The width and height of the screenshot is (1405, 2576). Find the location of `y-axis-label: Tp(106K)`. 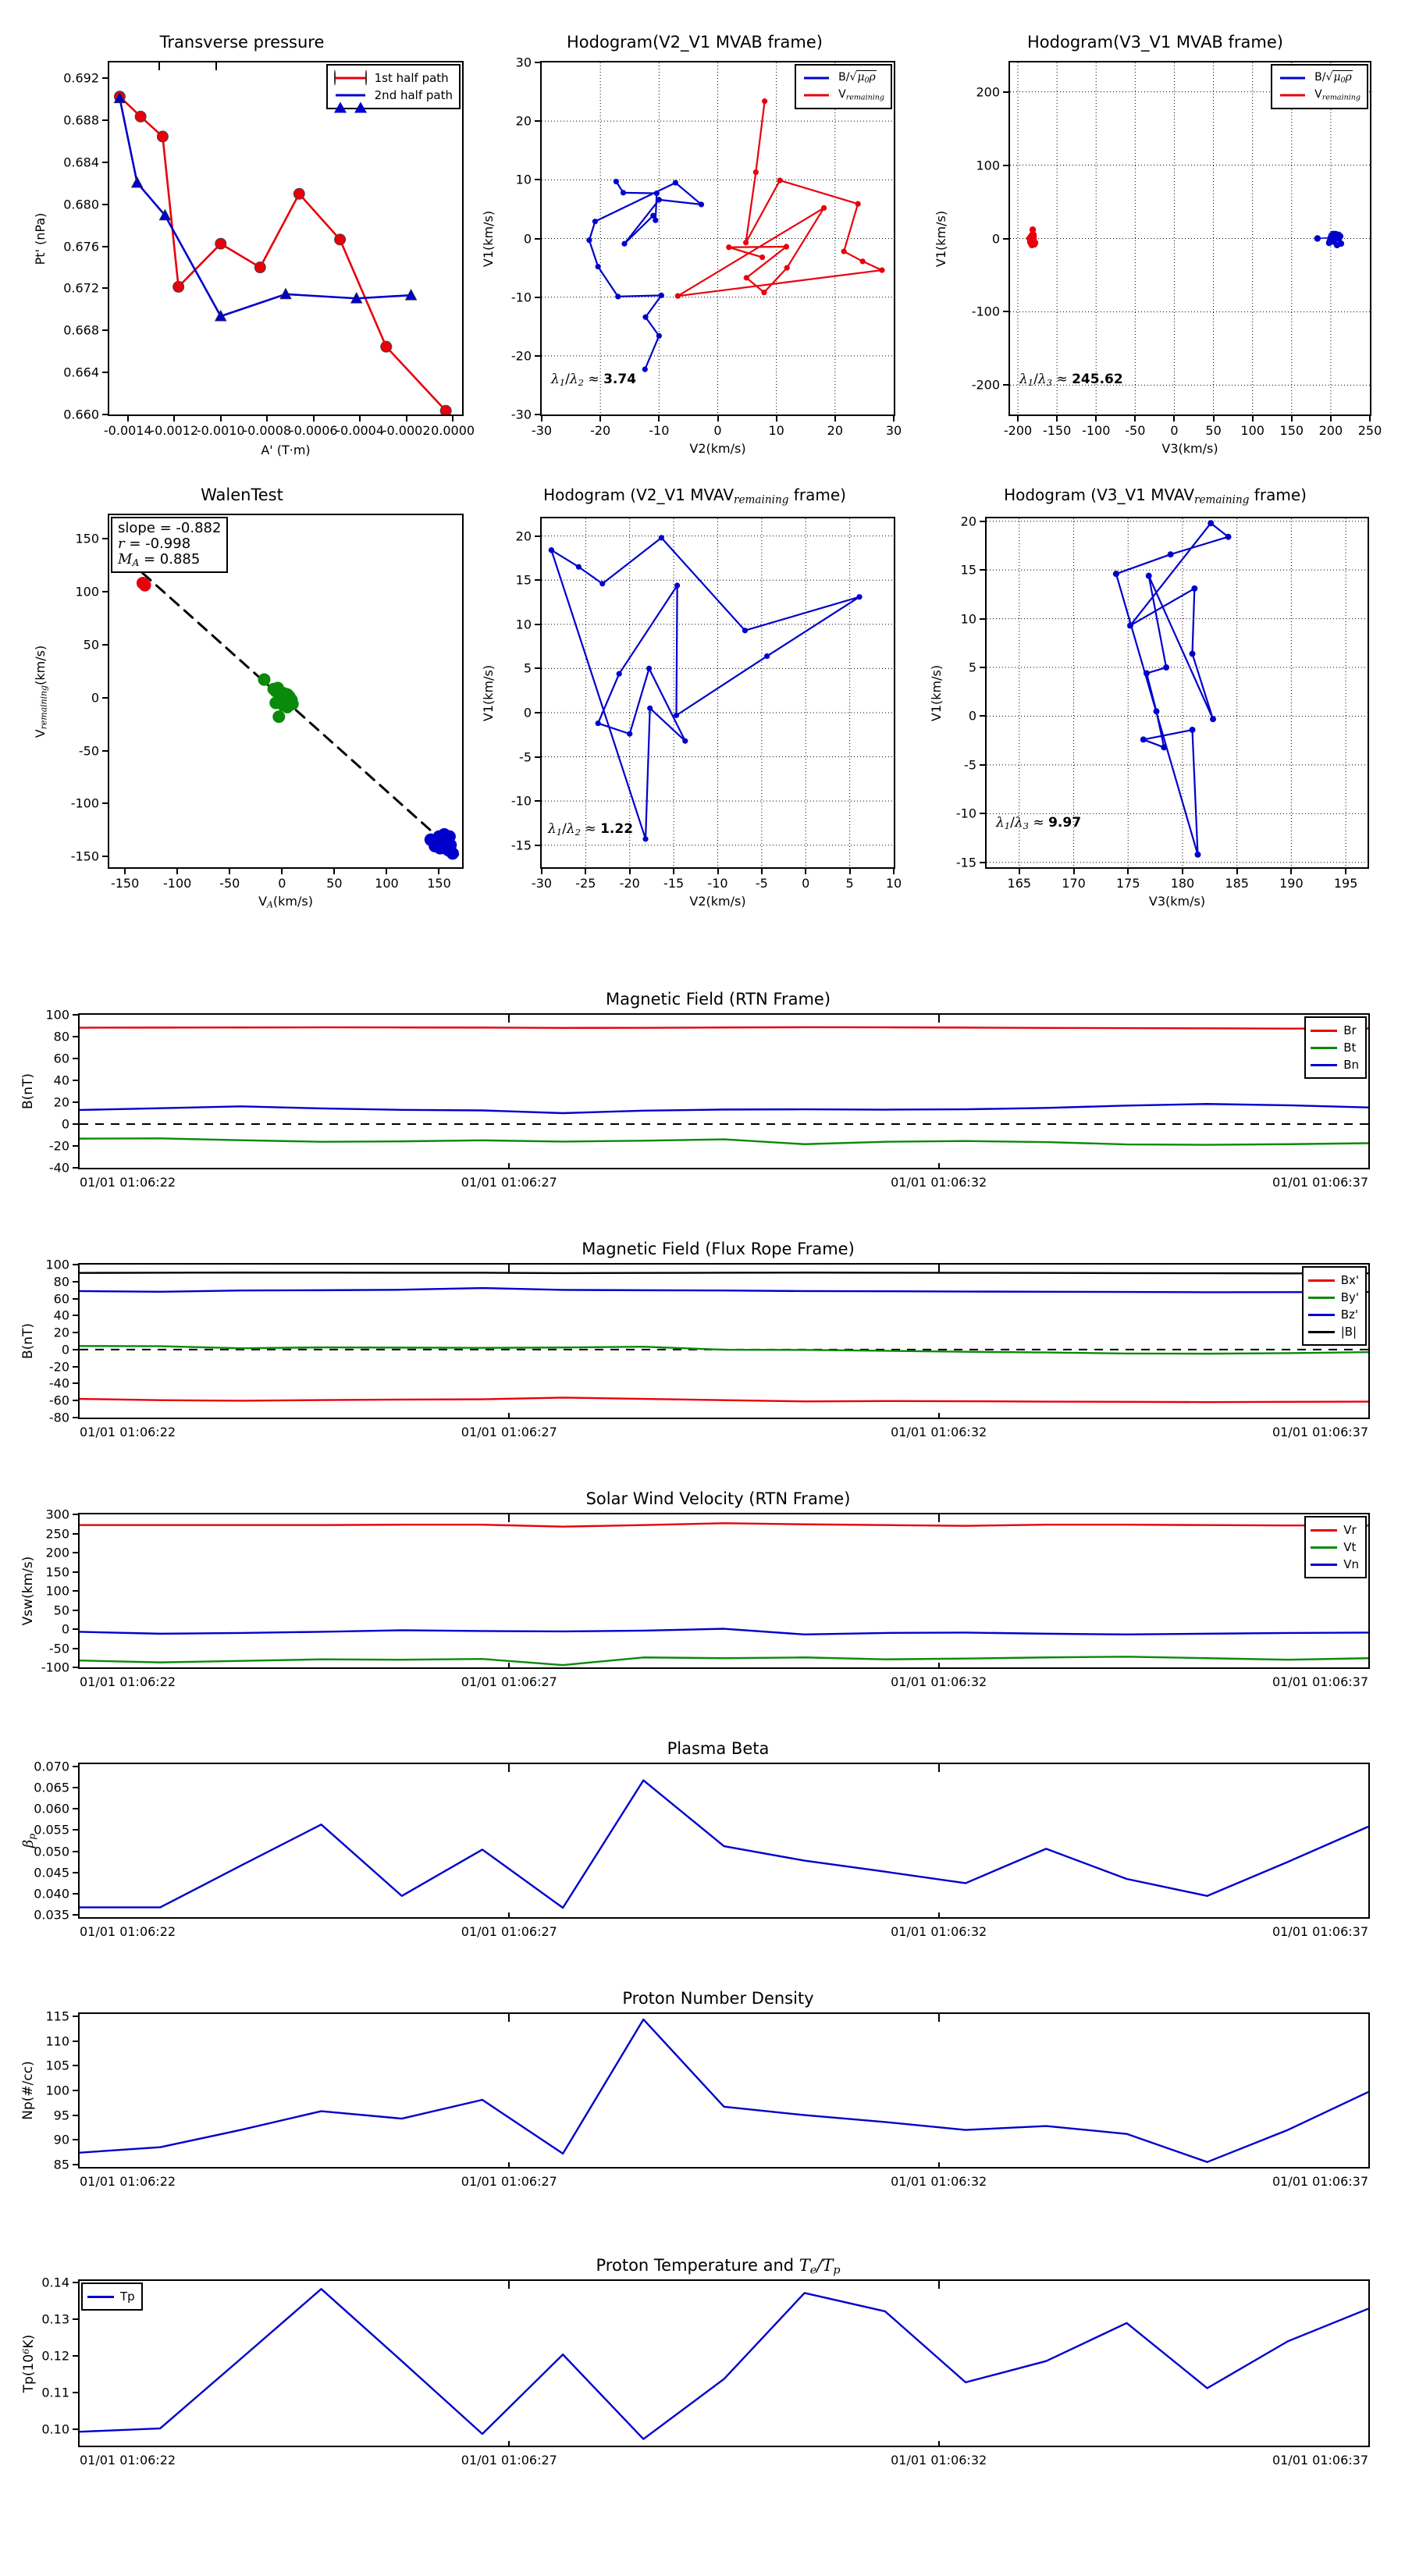

y-axis-label: Tp(106K) is located at coordinates (28, 2363).